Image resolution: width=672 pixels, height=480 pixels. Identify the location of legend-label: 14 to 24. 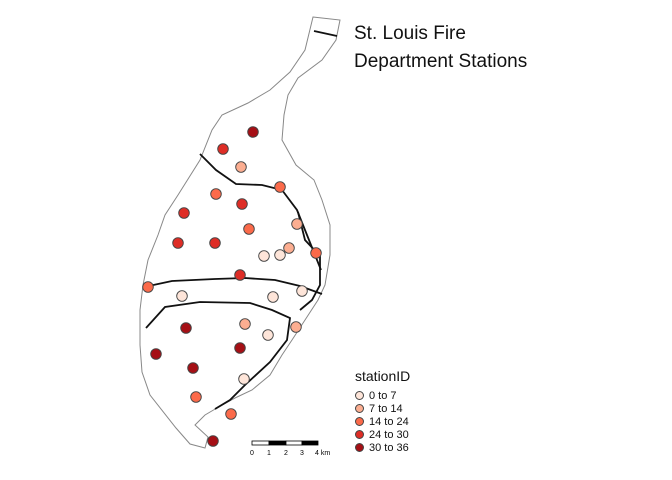
(389, 421).